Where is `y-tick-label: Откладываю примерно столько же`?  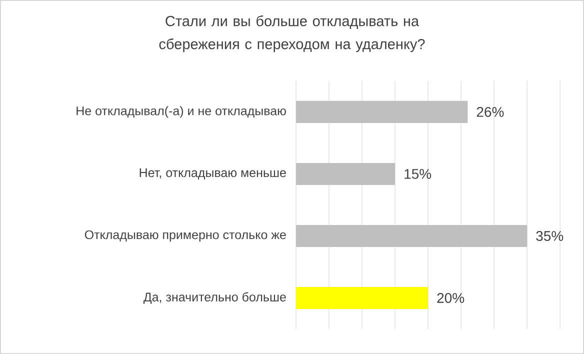 y-tick-label: Откладываю примерно столько же is located at coordinates (185, 236).